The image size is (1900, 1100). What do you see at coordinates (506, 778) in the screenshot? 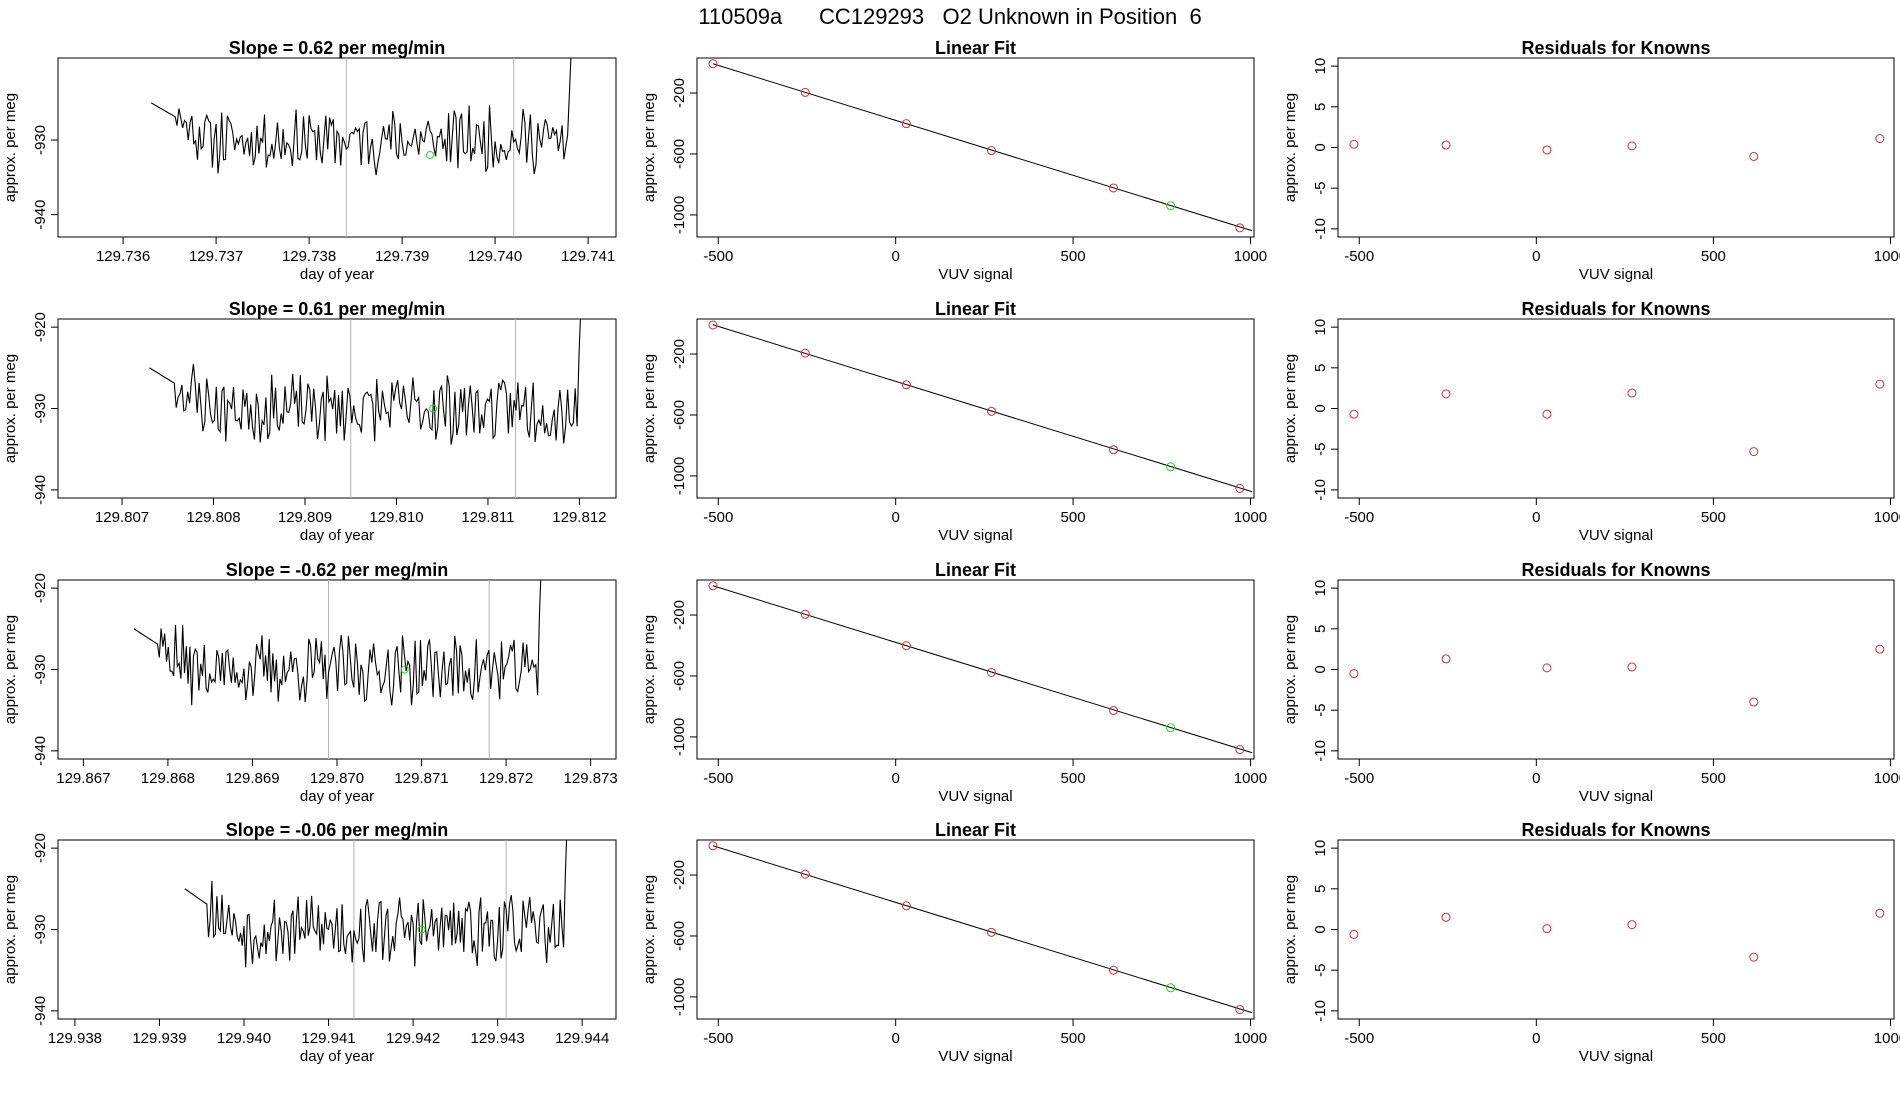
I see `x-tick-label: 129.872` at bounding box center [506, 778].